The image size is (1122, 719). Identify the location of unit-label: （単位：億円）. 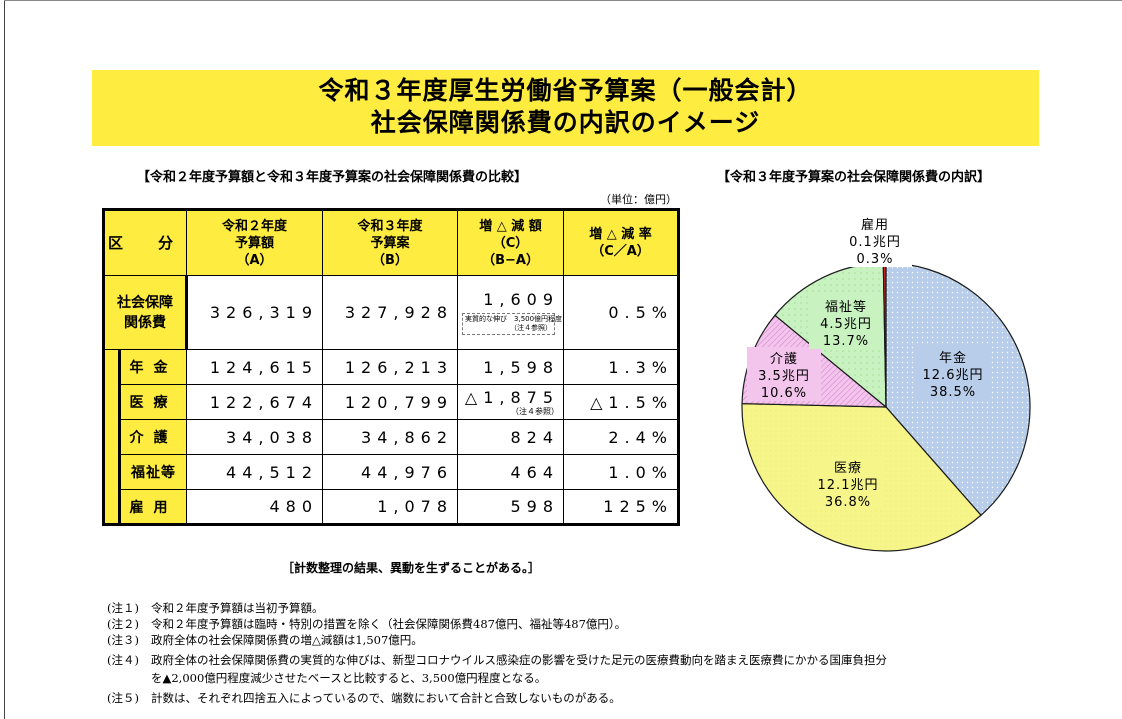
(638, 199).